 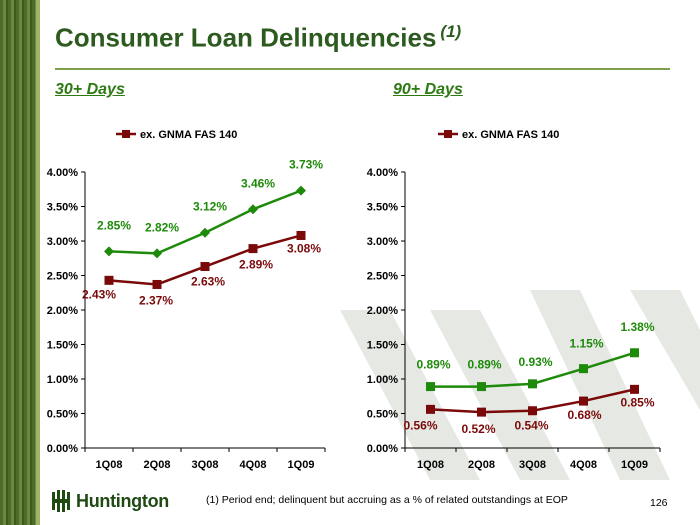 I want to click on title-divider, so click(x=362, y=69).